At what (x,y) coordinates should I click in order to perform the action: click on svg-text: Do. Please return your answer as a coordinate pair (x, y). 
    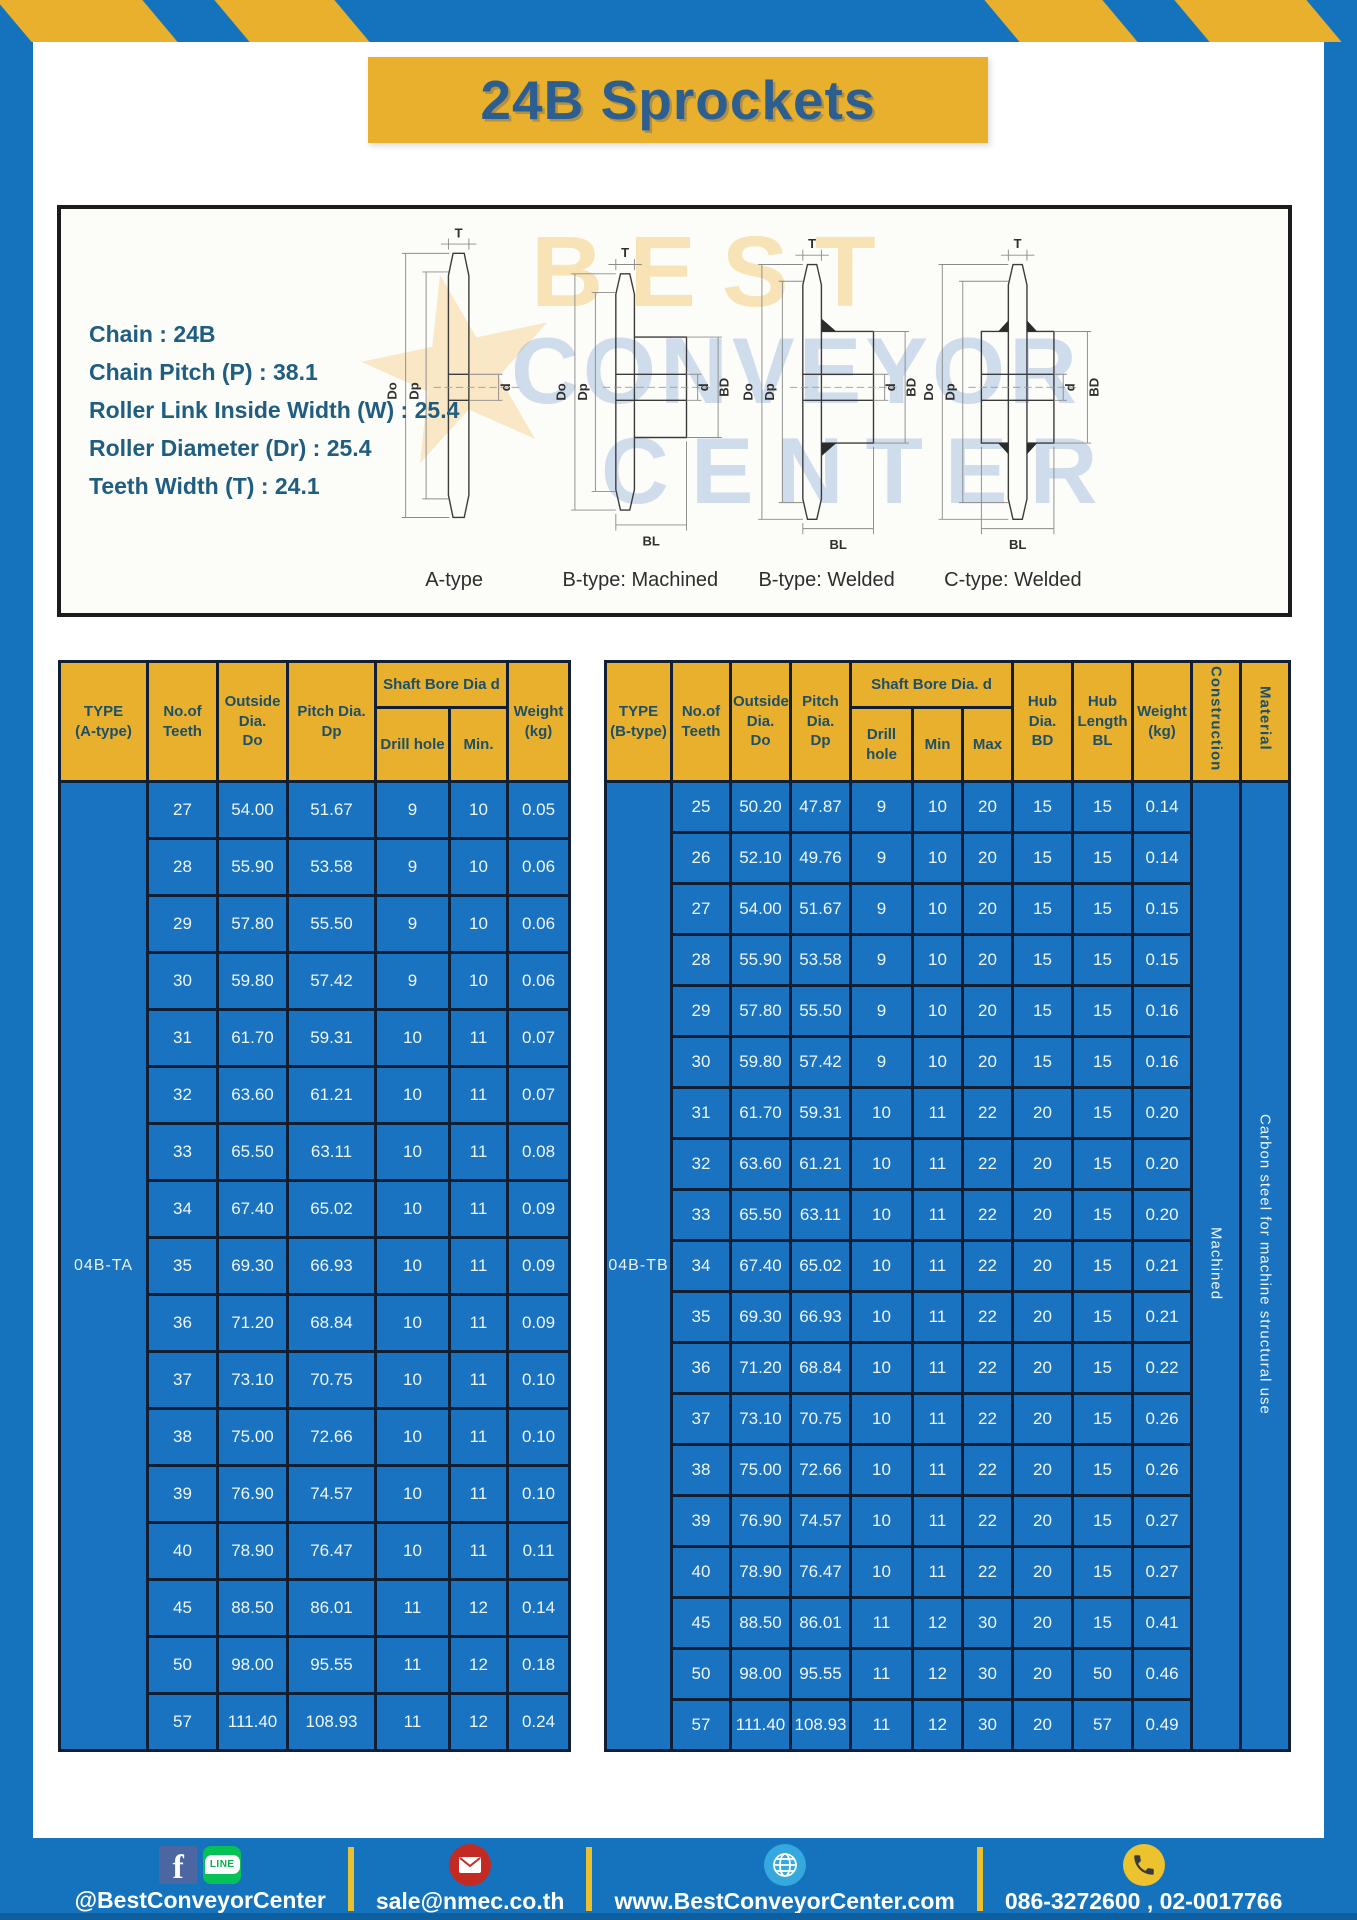
    Looking at the image, I should click on (747, 391).